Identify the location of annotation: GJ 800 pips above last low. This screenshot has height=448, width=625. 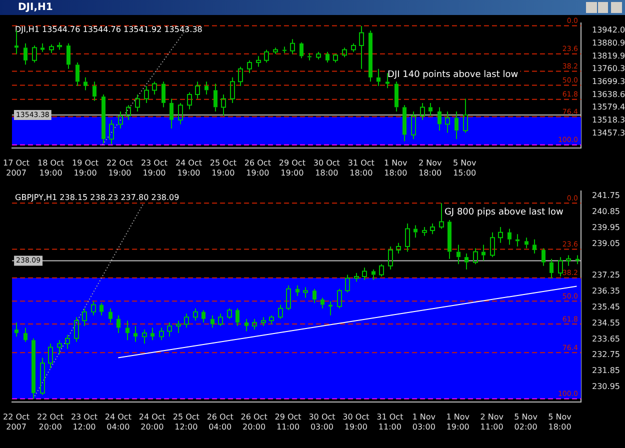
(504, 213).